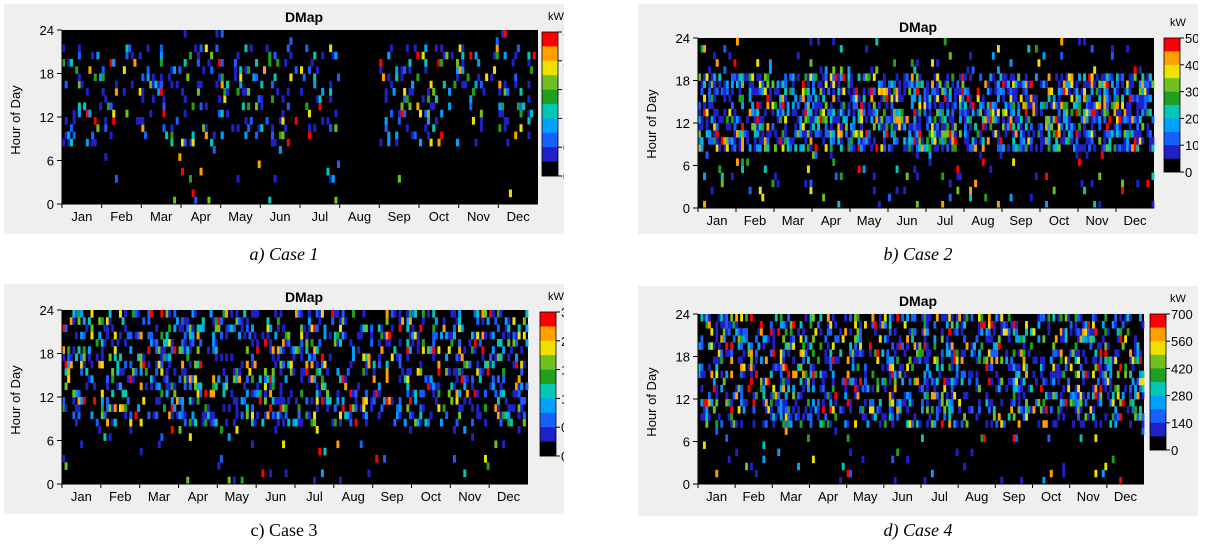 The image size is (1213, 545). I want to click on y-tick-label: 6, so click(50, 161).